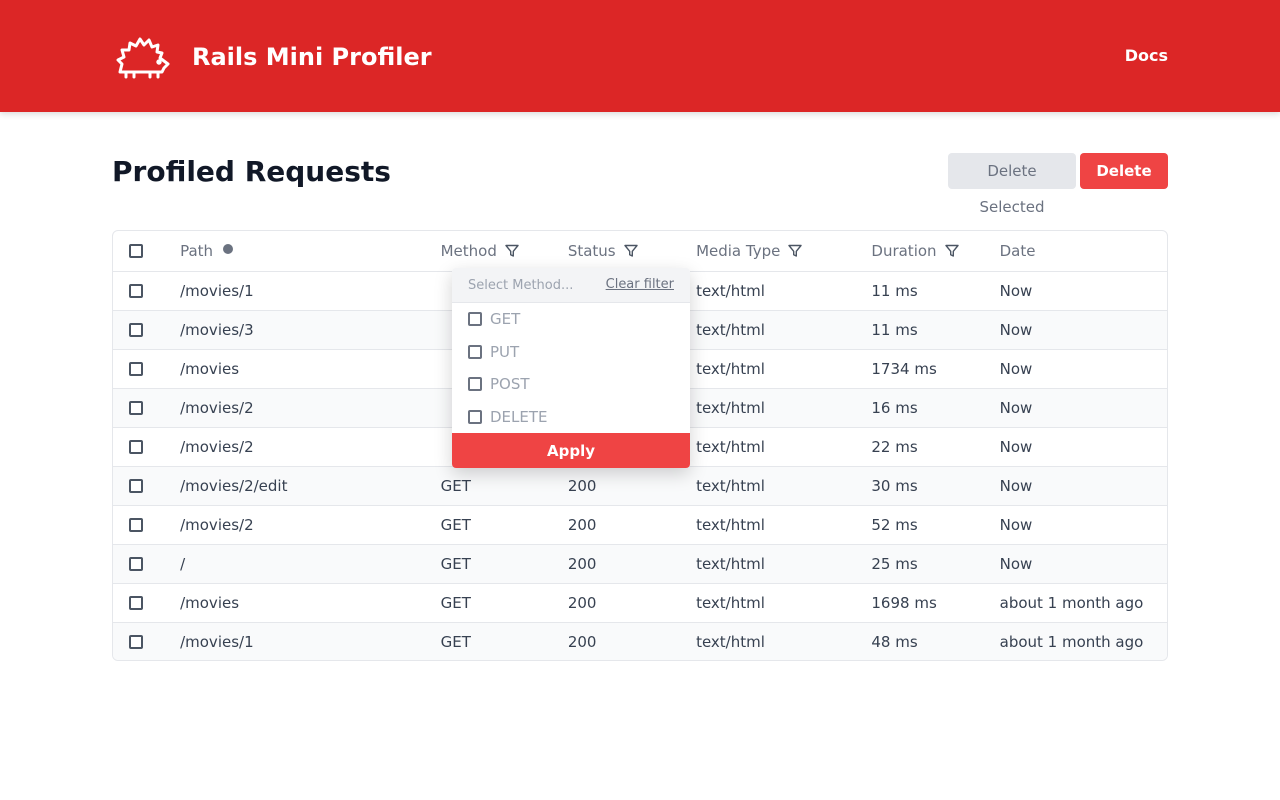 The image size is (1280, 800). What do you see at coordinates (519, 416) in the screenshot?
I see `method-option-label: DELETE` at bounding box center [519, 416].